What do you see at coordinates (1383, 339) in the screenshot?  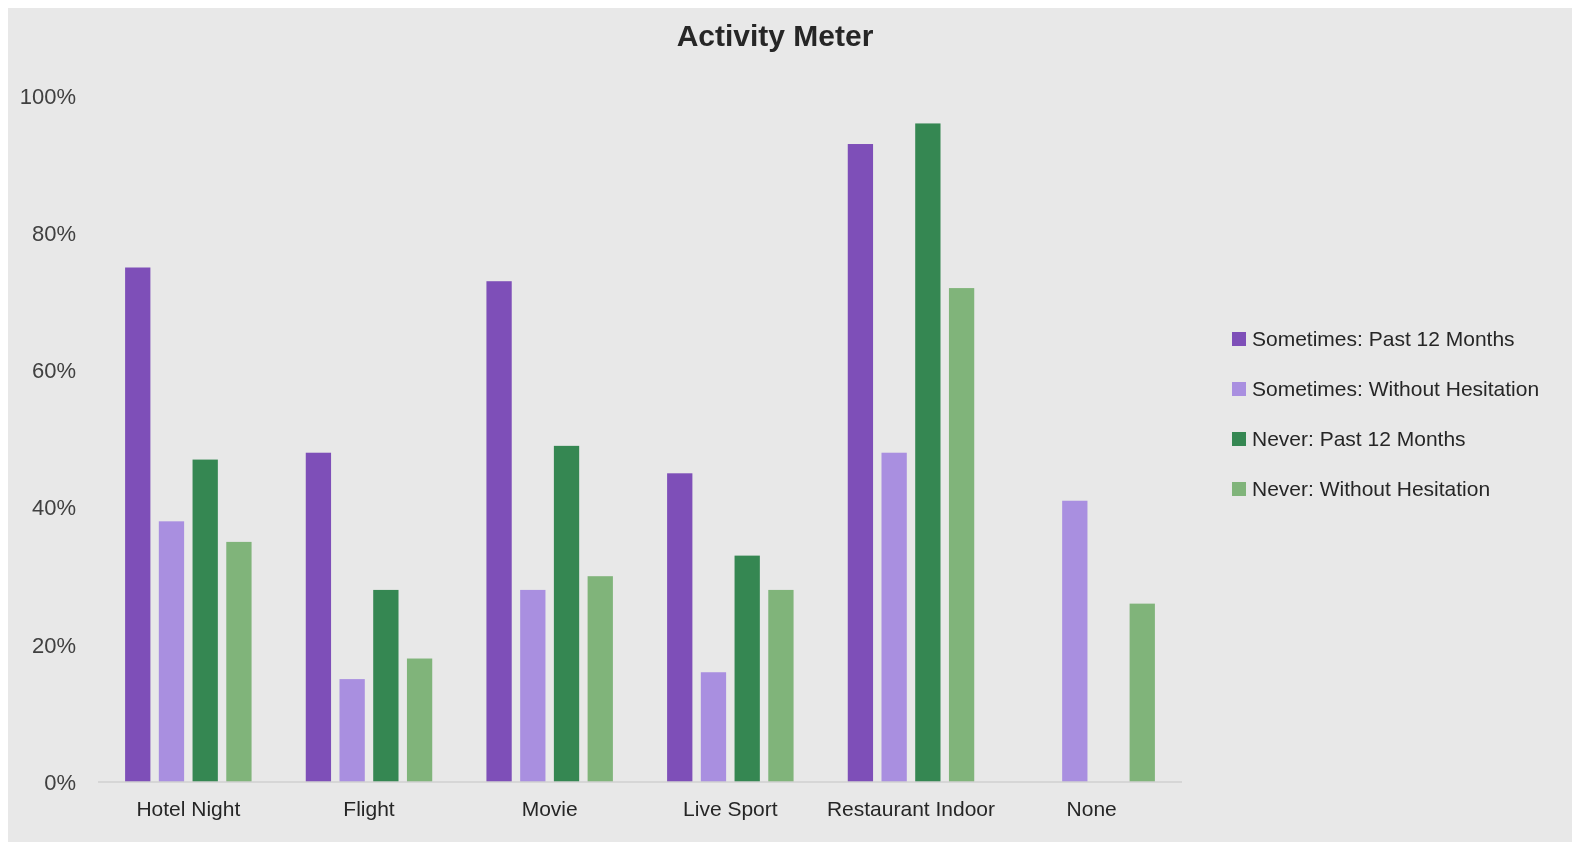 I see `legend-label: Sometimes: Past 12 Months` at bounding box center [1383, 339].